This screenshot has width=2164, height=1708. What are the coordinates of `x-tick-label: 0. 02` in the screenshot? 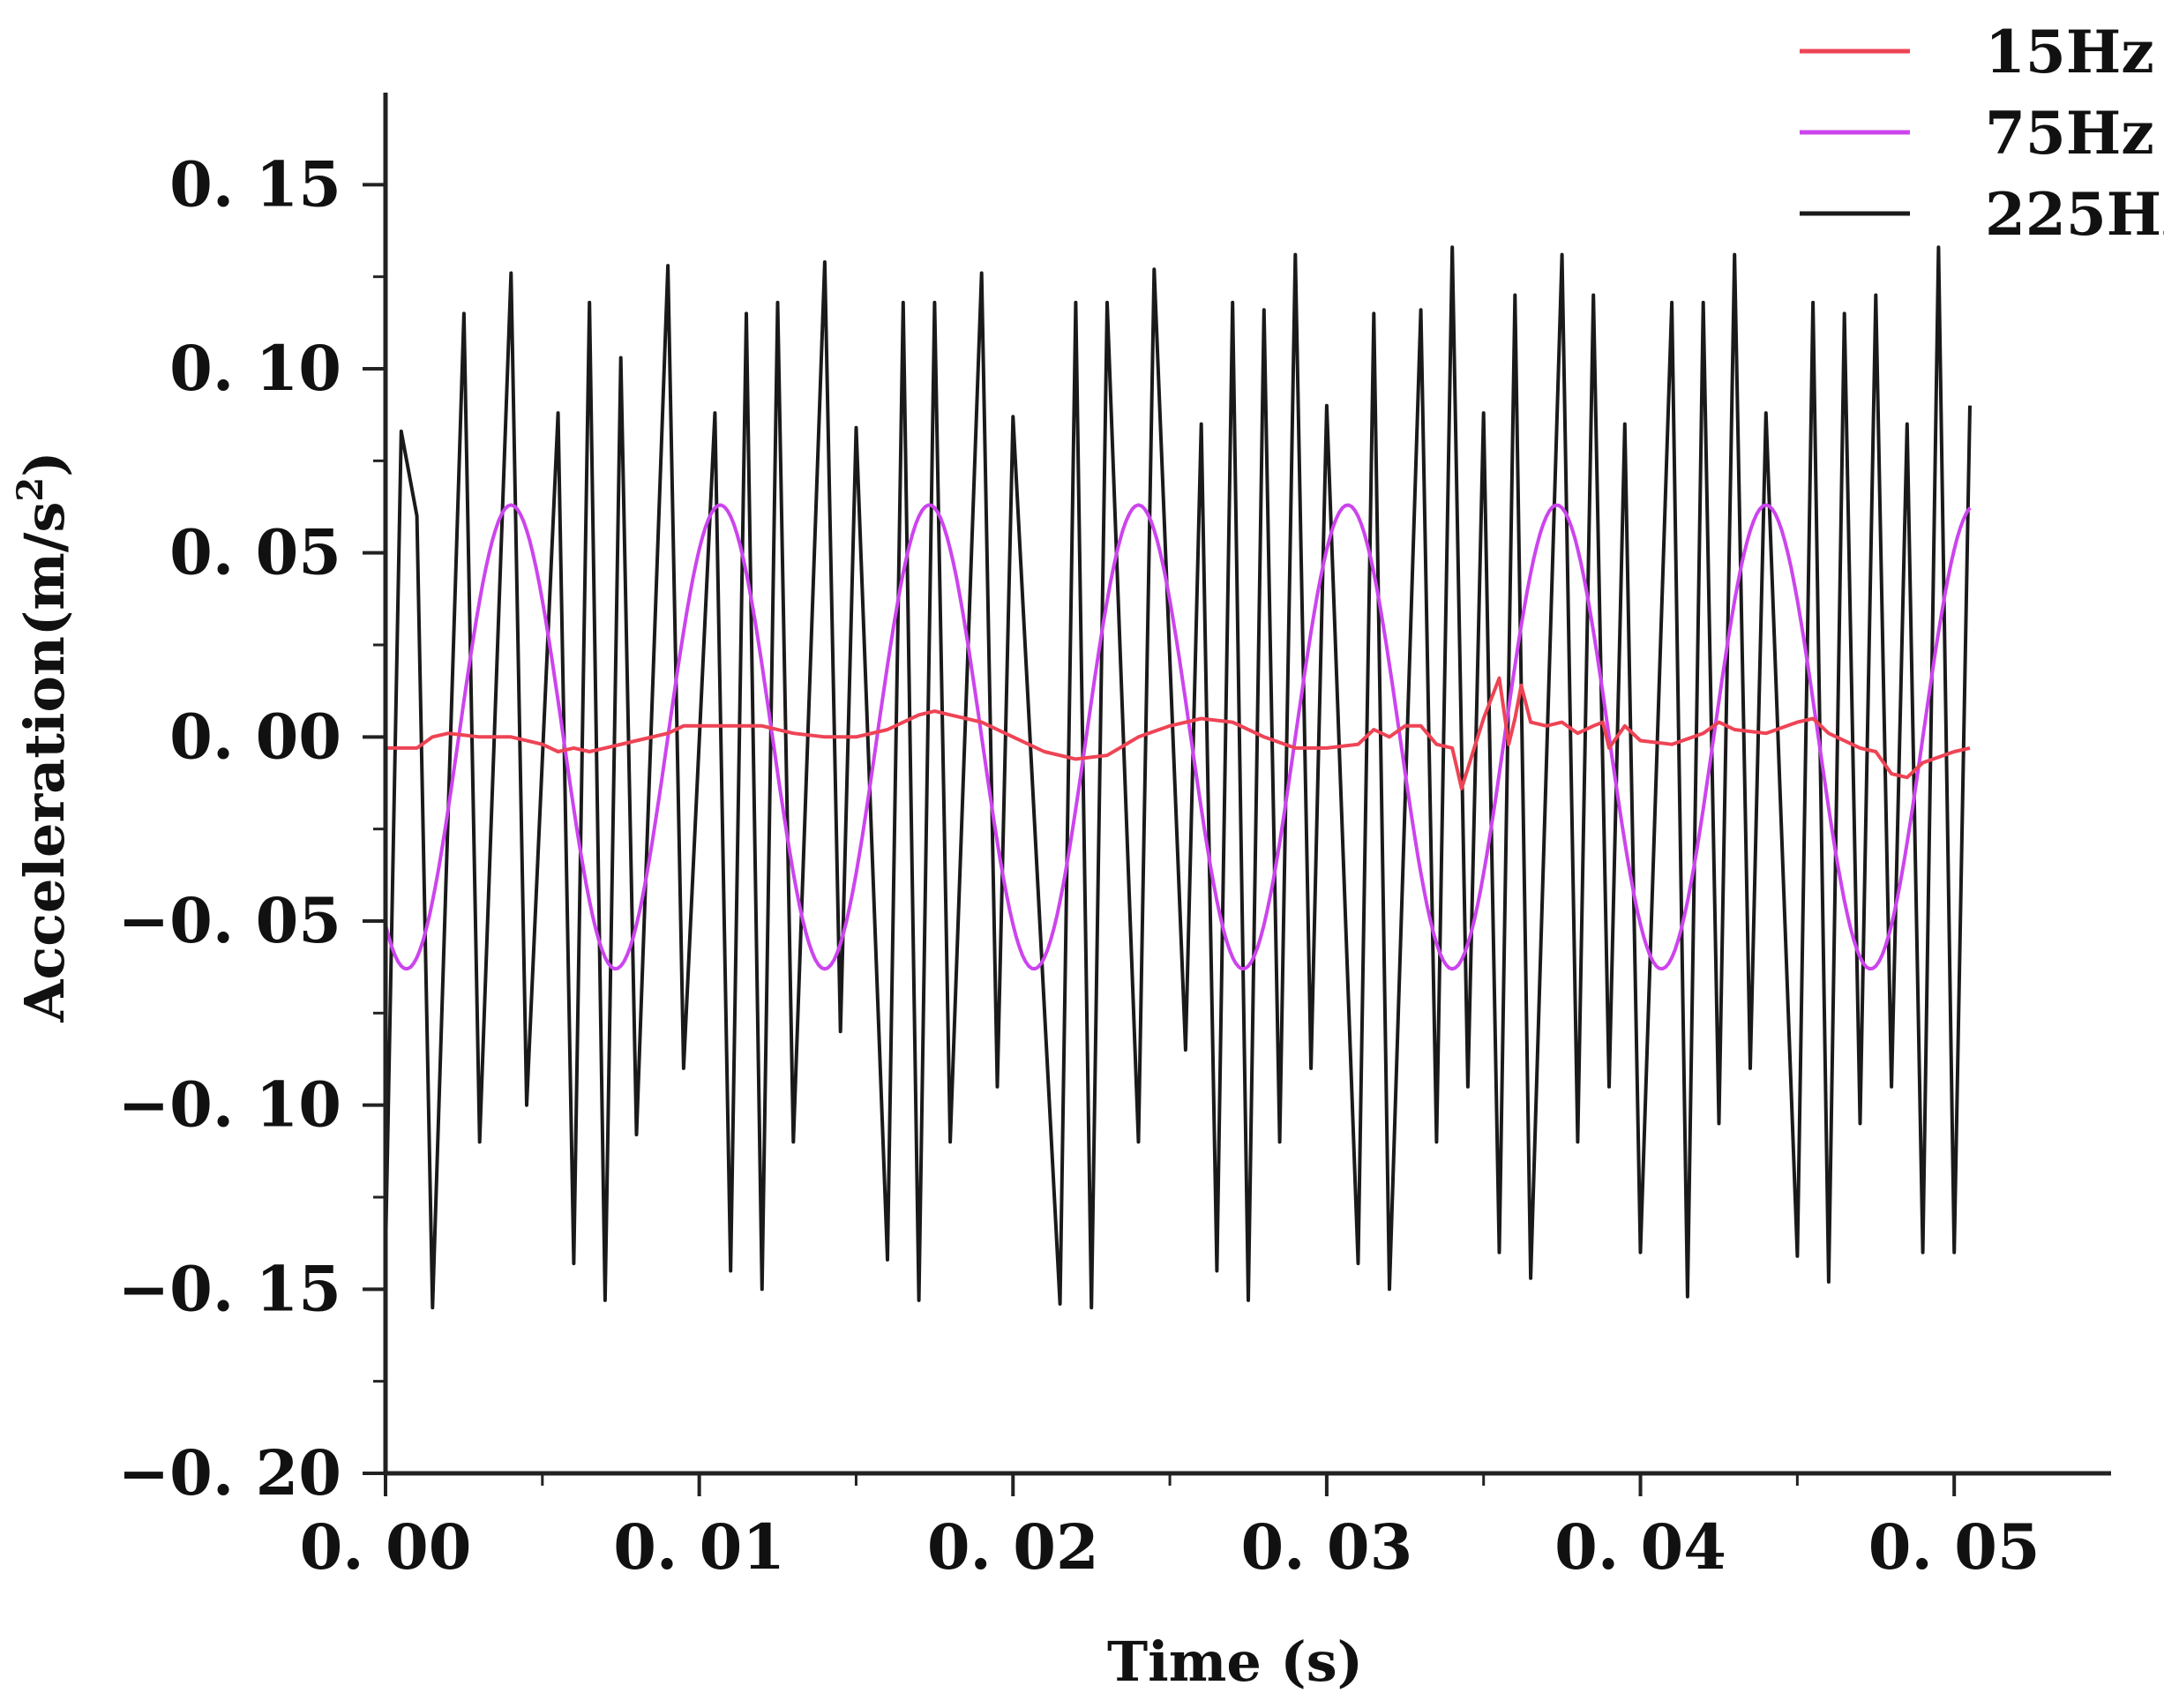 It's located at (1013, 1547).